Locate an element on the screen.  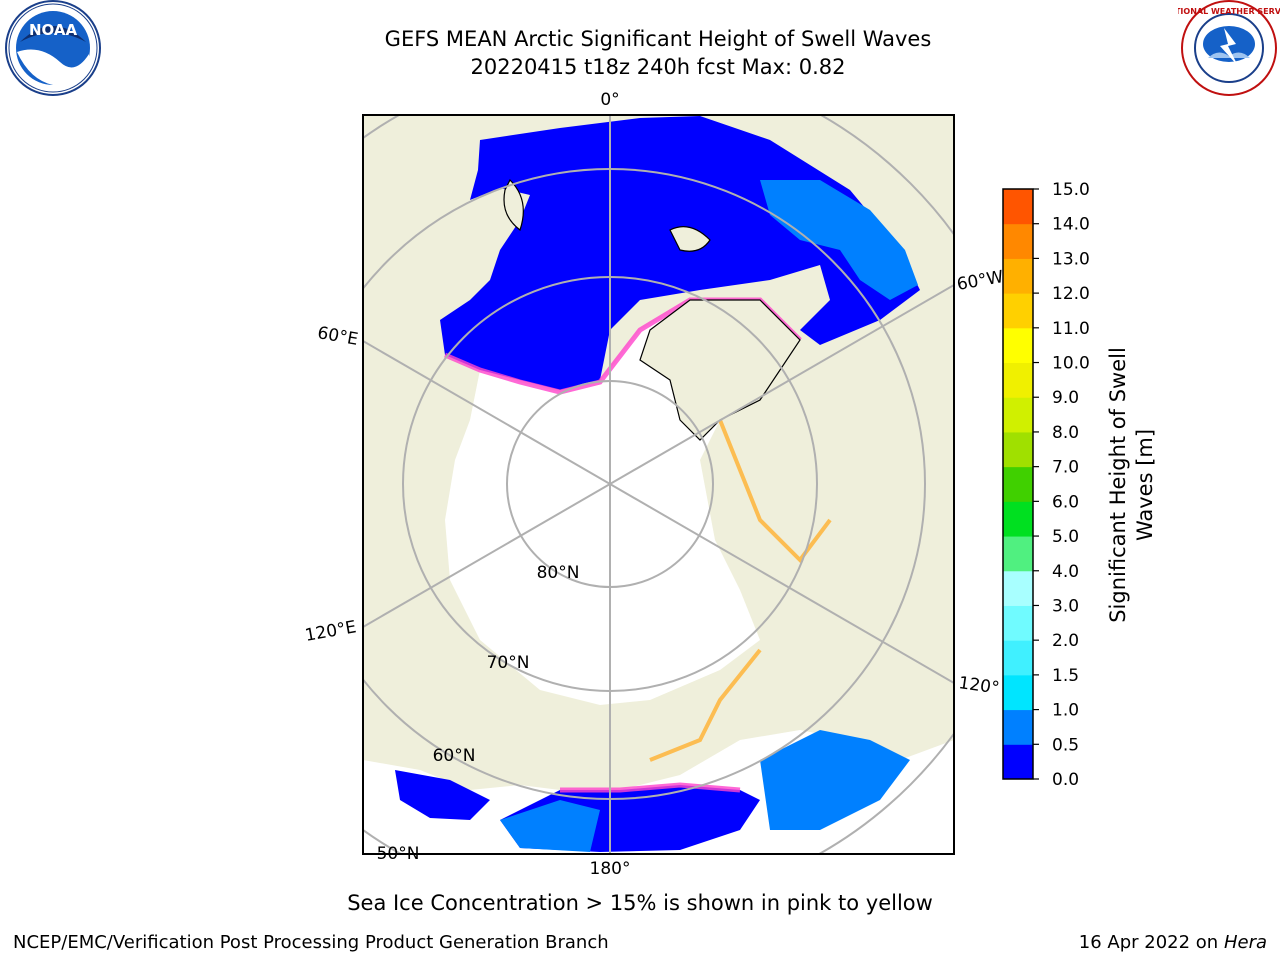
ice-edge-alaska is located at coordinates (705, 705).